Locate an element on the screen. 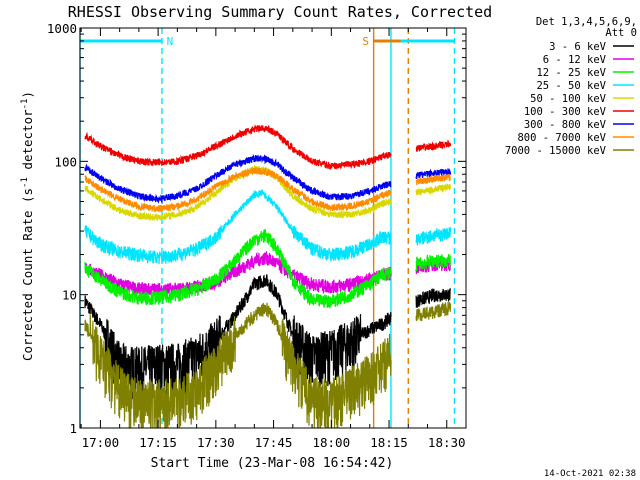  footer-date: 14-Oct-2021 02:38 is located at coordinates (590, 474).